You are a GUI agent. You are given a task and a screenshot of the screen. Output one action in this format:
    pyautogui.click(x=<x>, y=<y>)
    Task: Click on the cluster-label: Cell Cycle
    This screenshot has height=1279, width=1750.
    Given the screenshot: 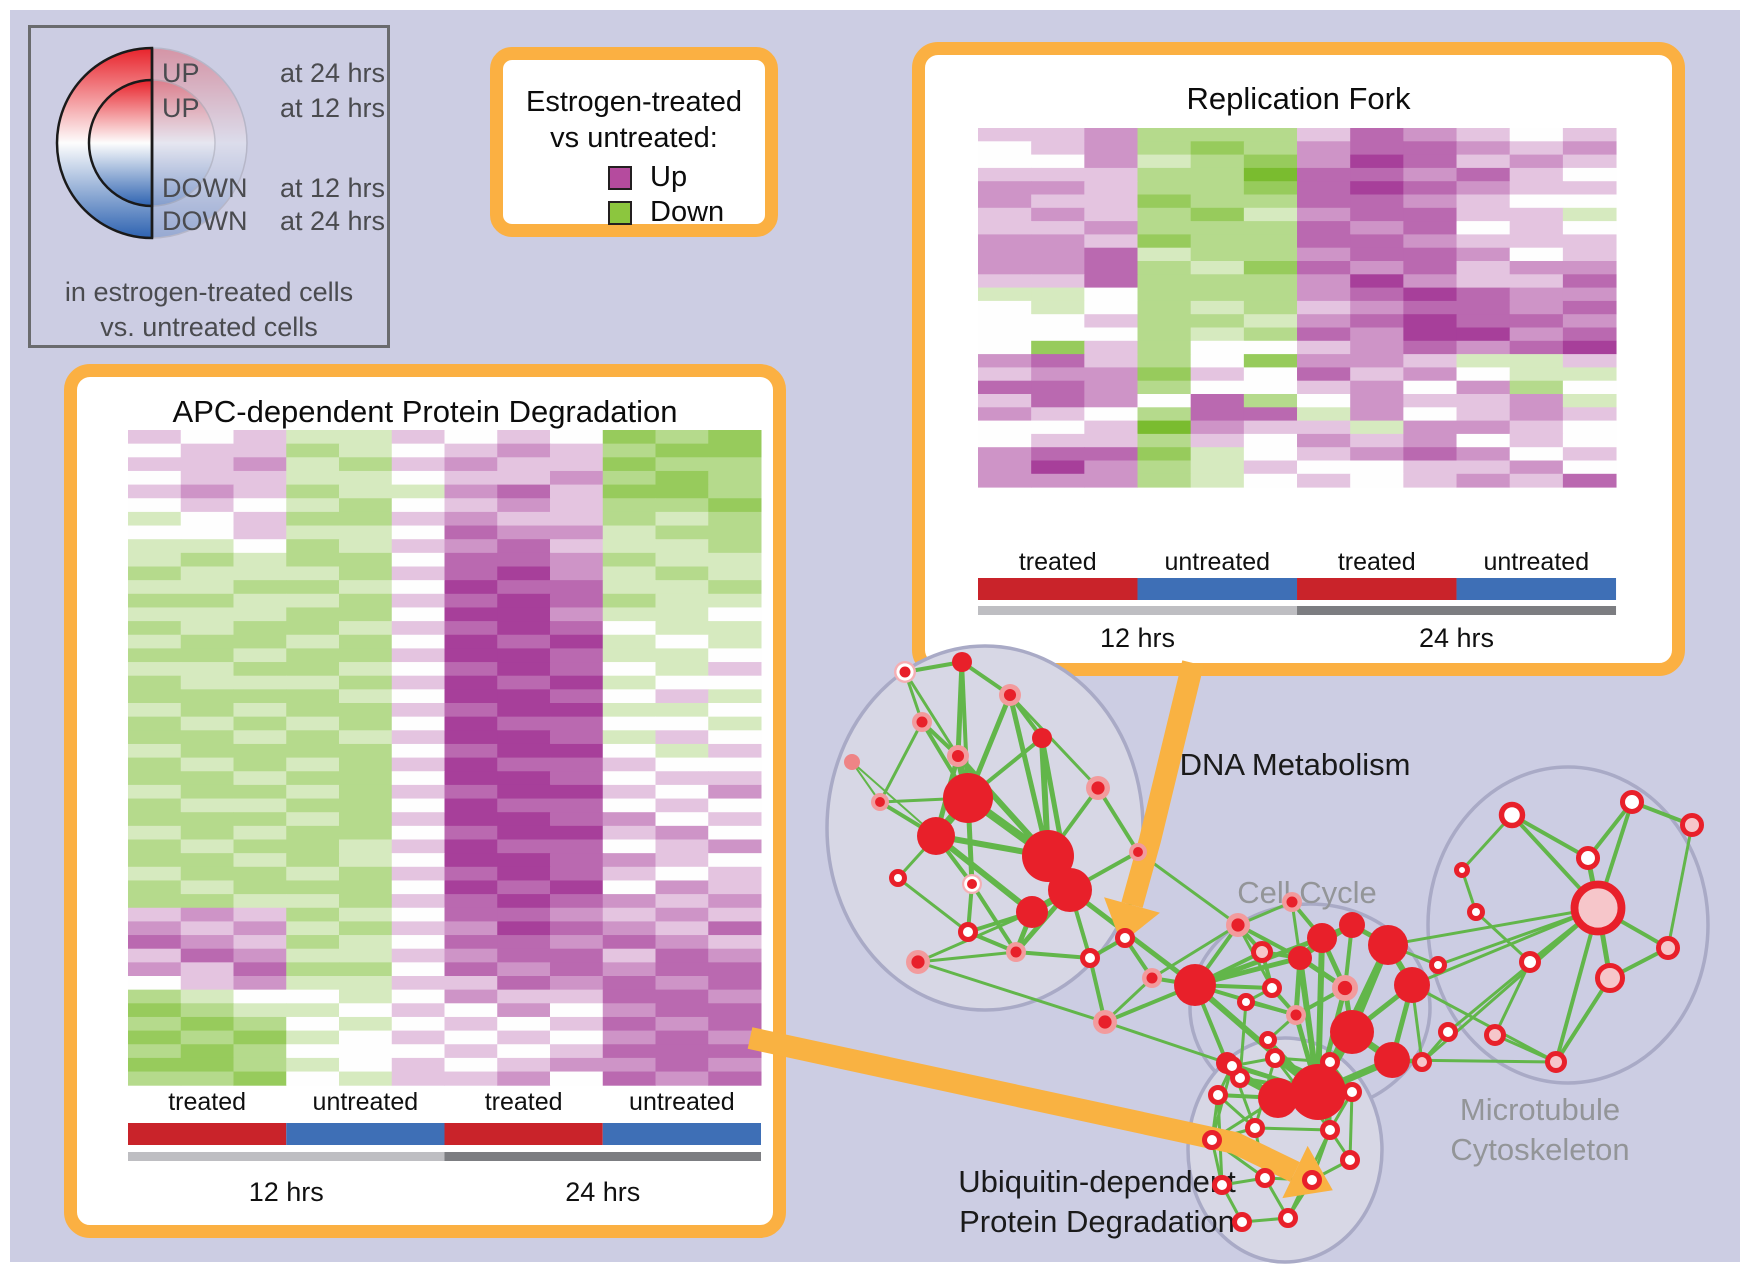 What is the action you would take?
    pyautogui.click(x=1307, y=892)
    